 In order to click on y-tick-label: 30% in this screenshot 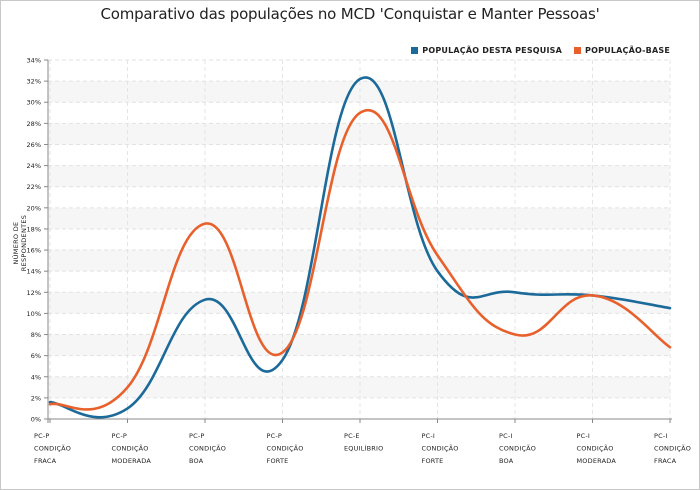, I will do `click(34, 103)`.